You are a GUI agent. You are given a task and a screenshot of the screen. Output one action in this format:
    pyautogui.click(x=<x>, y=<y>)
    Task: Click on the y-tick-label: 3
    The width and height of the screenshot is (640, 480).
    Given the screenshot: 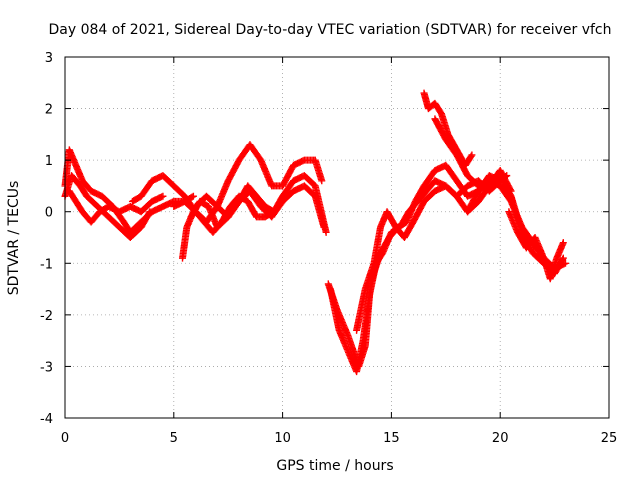 What is the action you would take?
    pyautogui.click(x=49, y=58)
    